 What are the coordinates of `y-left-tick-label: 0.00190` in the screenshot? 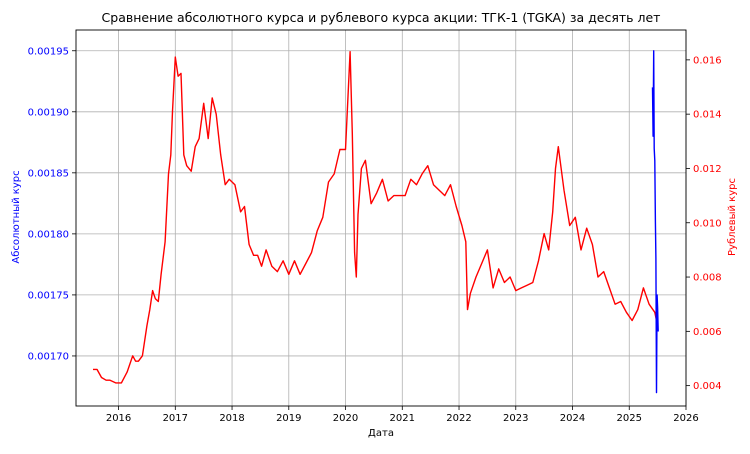 It's located at (48, 112).